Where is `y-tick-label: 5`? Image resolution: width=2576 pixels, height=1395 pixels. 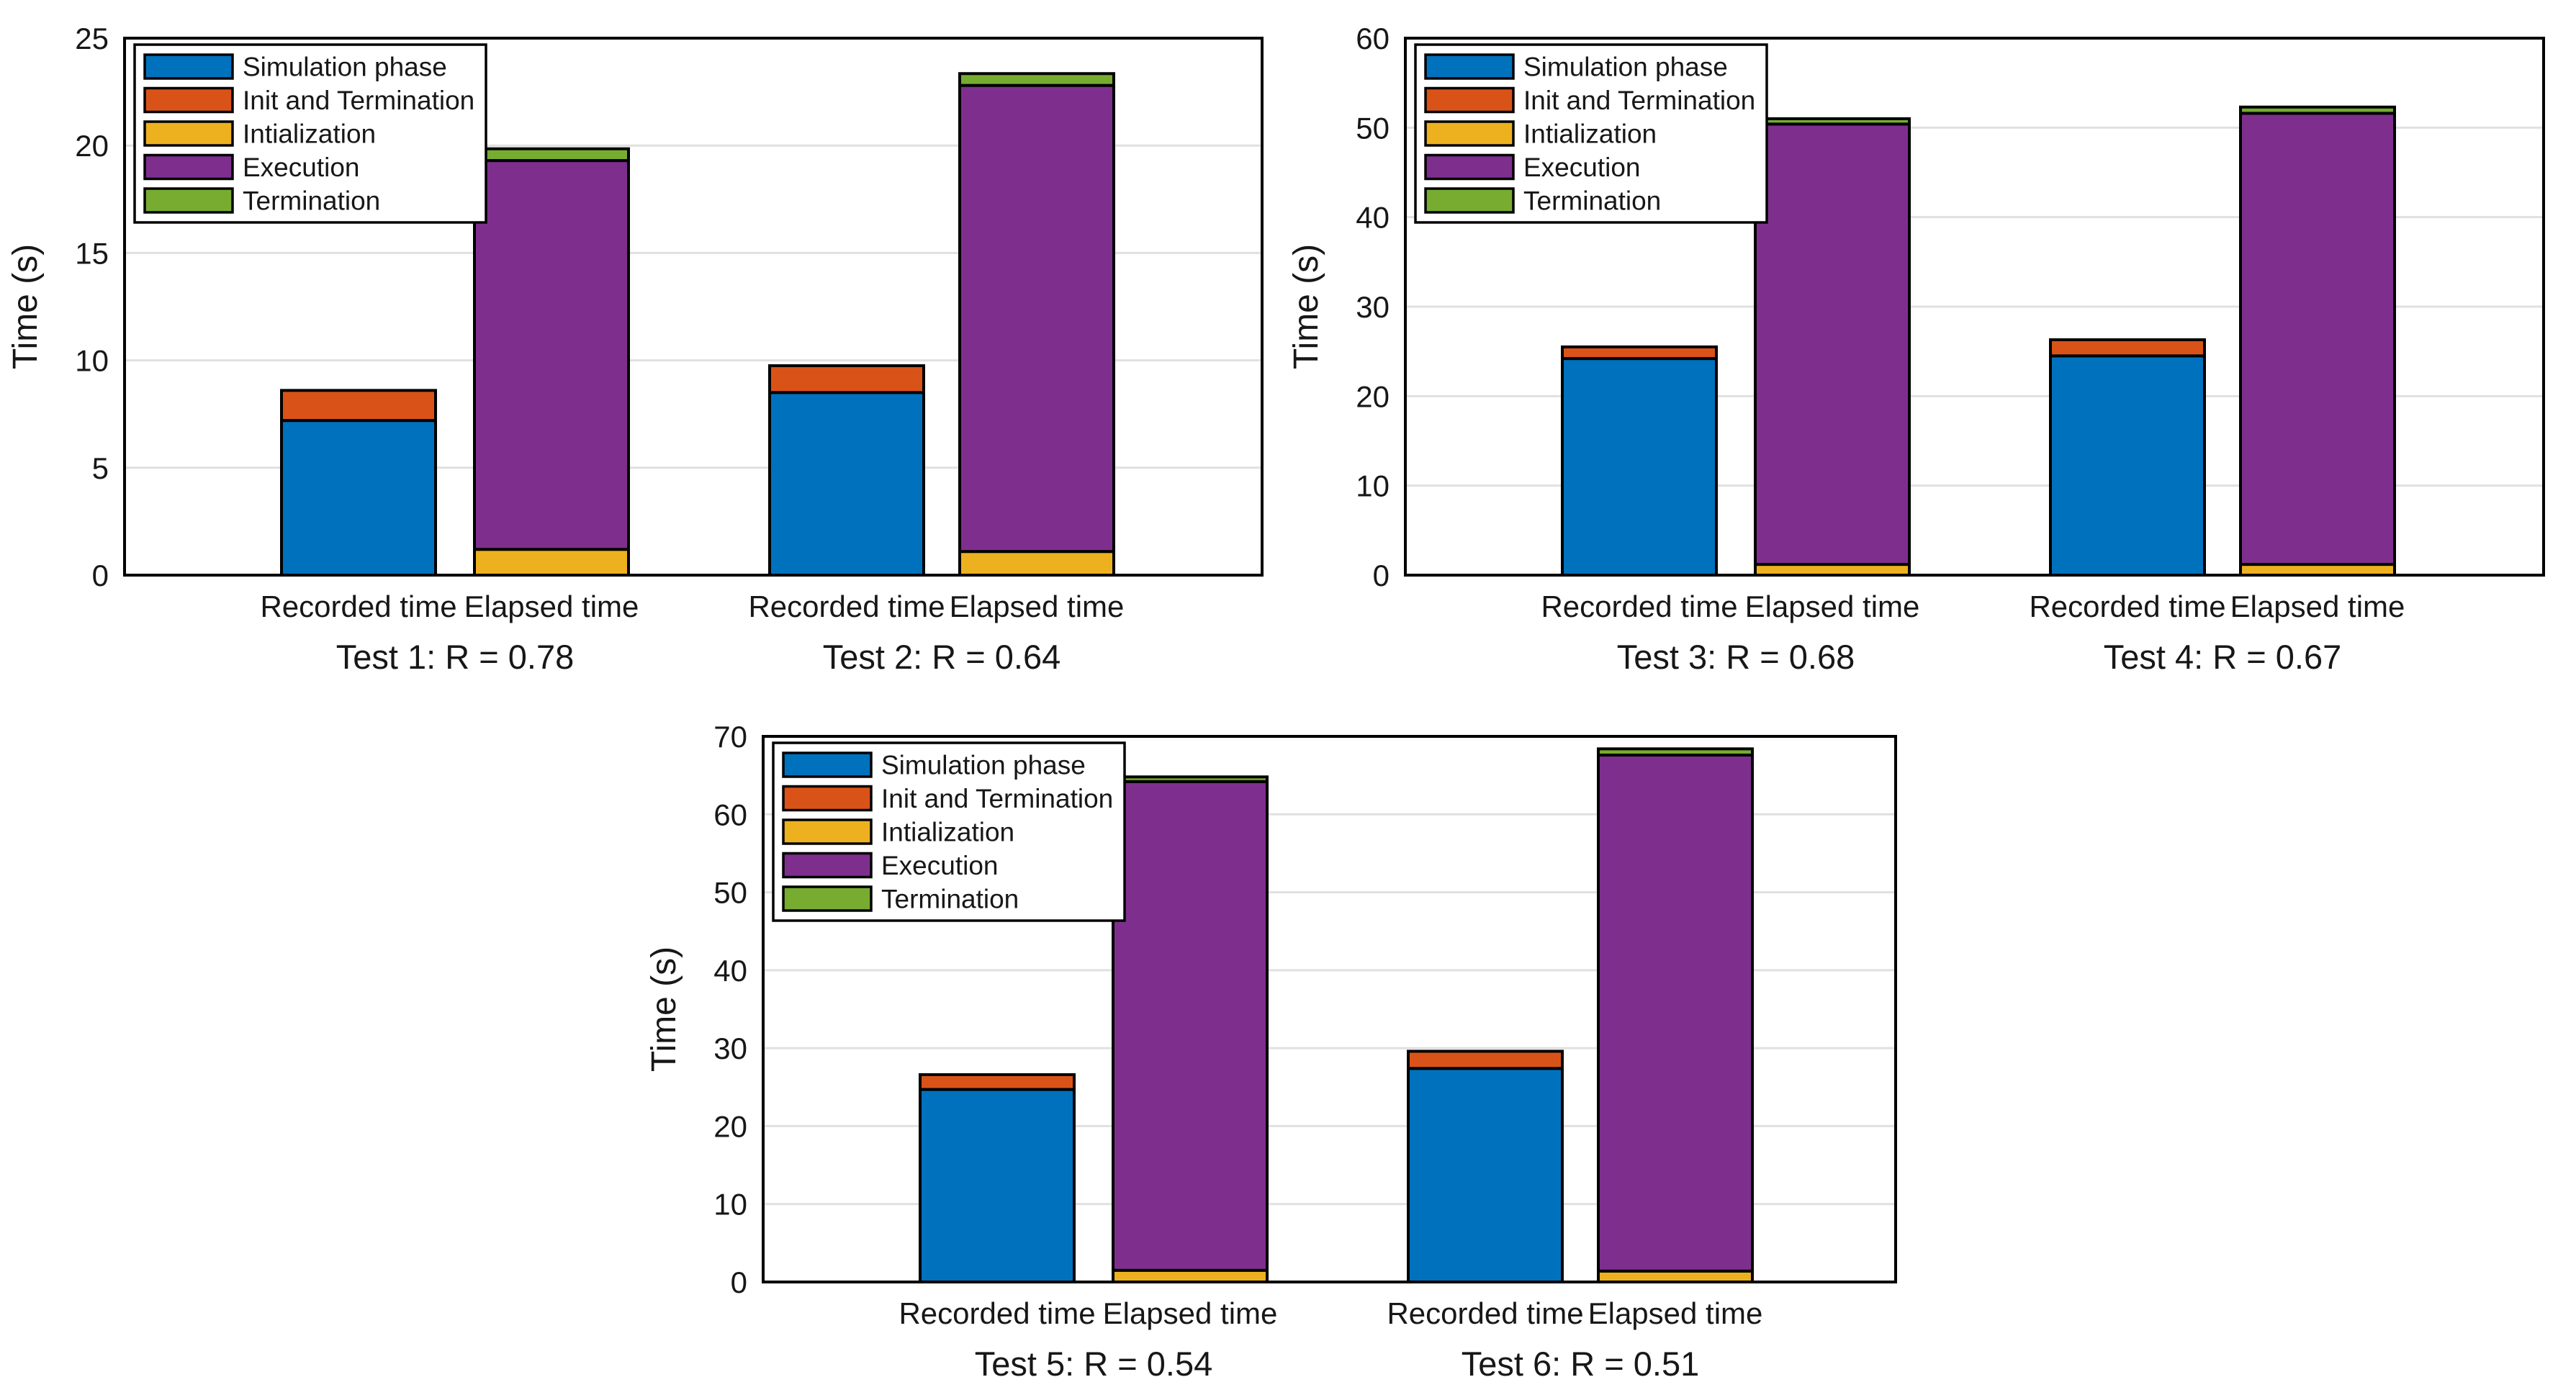
y-tick-label: 5 is located at coordinates (100, 468).